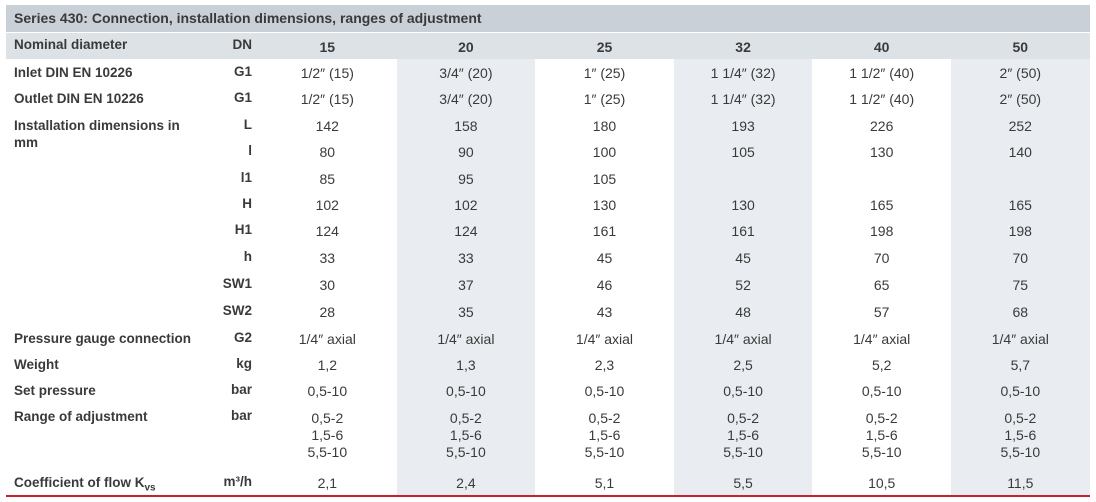 The height and width of the screenshot is (502, 1096). I want to click on column-header: 32, so click(743, 47).